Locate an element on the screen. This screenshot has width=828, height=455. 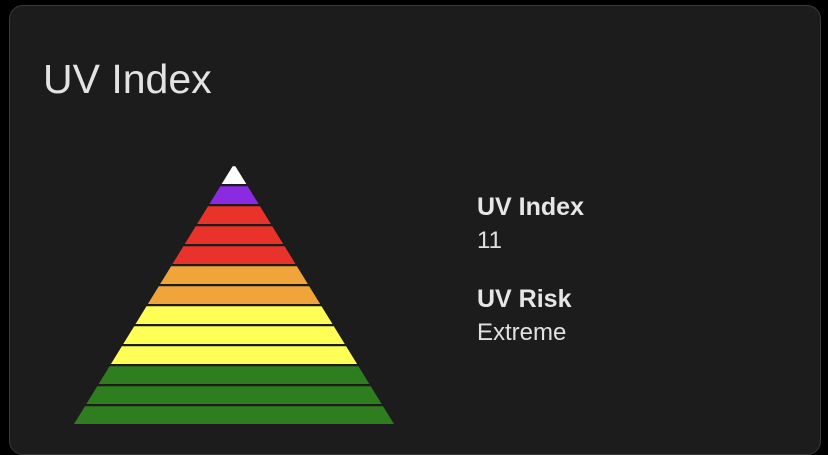
uv-info: UV Index 11 UV Risk Extreme is located at coordinates (530, 284).